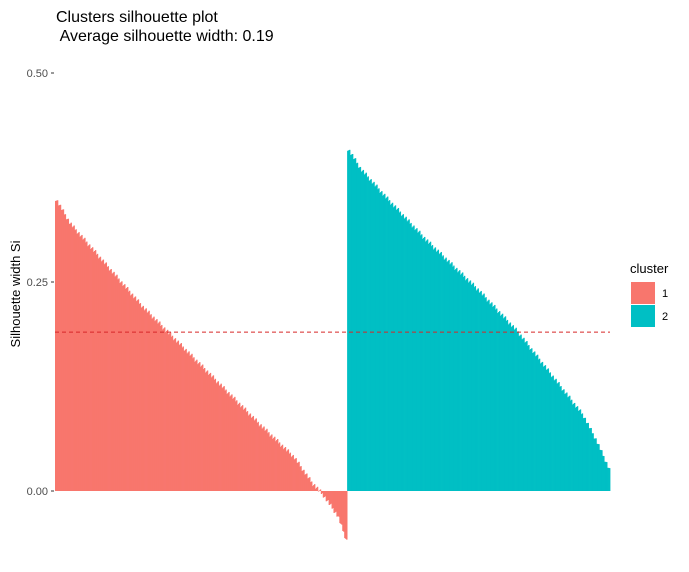  What do you see at coordinates (649, 294) in the screenshot?
I see `legend: cluster 1 2` at bounding box center [649, 294].